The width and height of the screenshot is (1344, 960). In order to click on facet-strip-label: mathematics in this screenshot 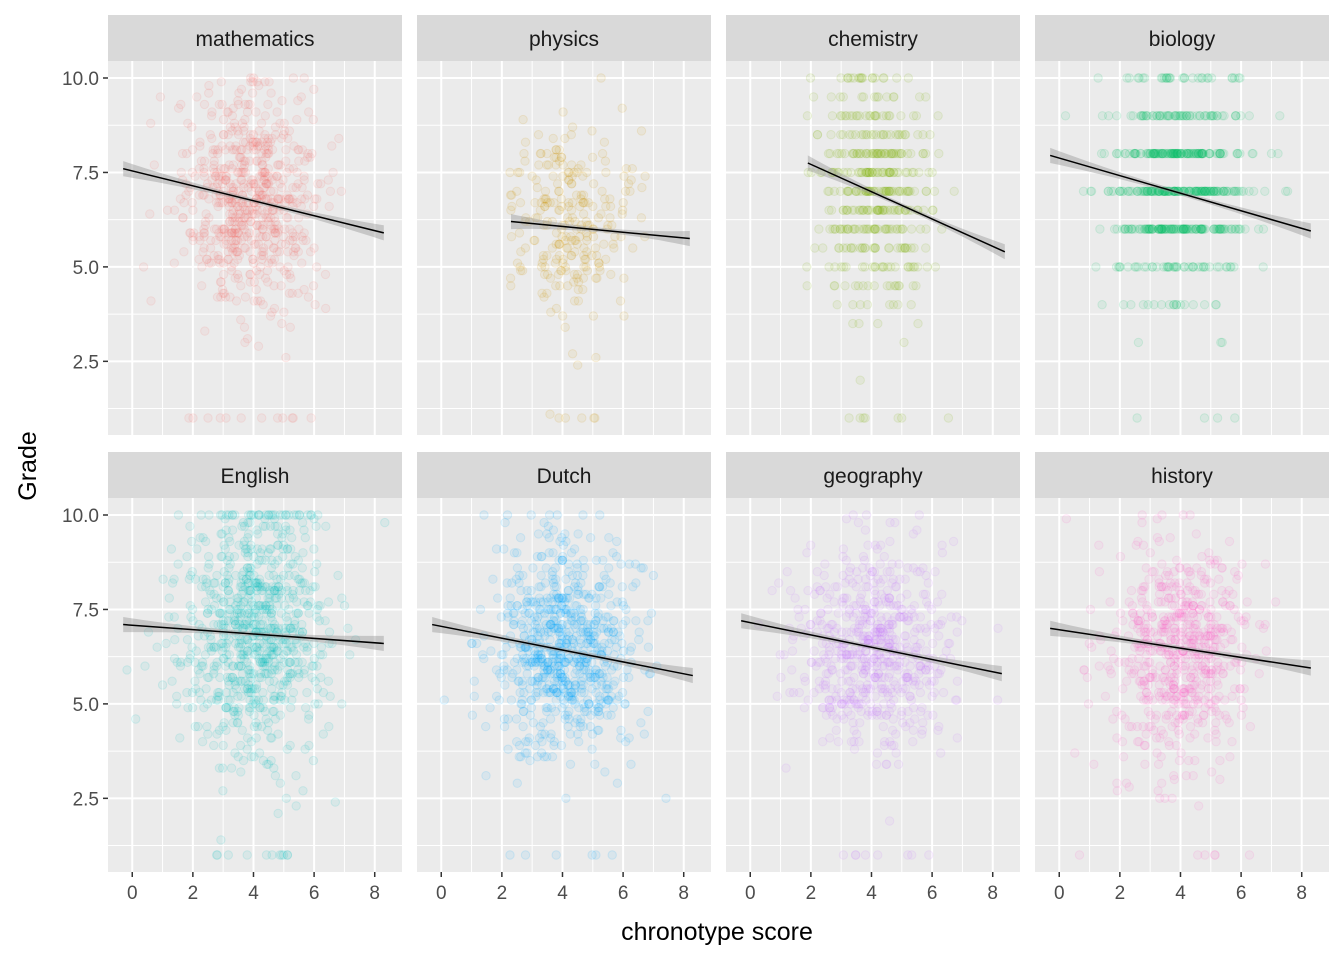, I will do `click(254, 39)`.